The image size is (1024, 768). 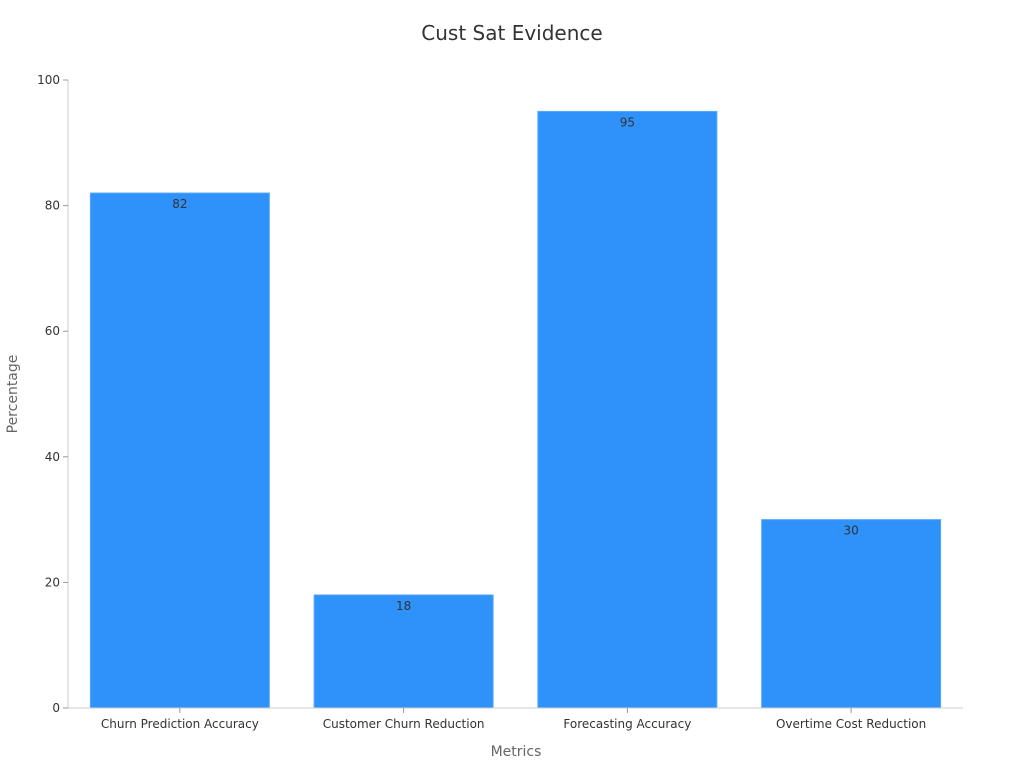 What do you see at coordinates (403, 606) in the screenshot?
I see `bar-value-label: 18` at bounding box center [403, 606].